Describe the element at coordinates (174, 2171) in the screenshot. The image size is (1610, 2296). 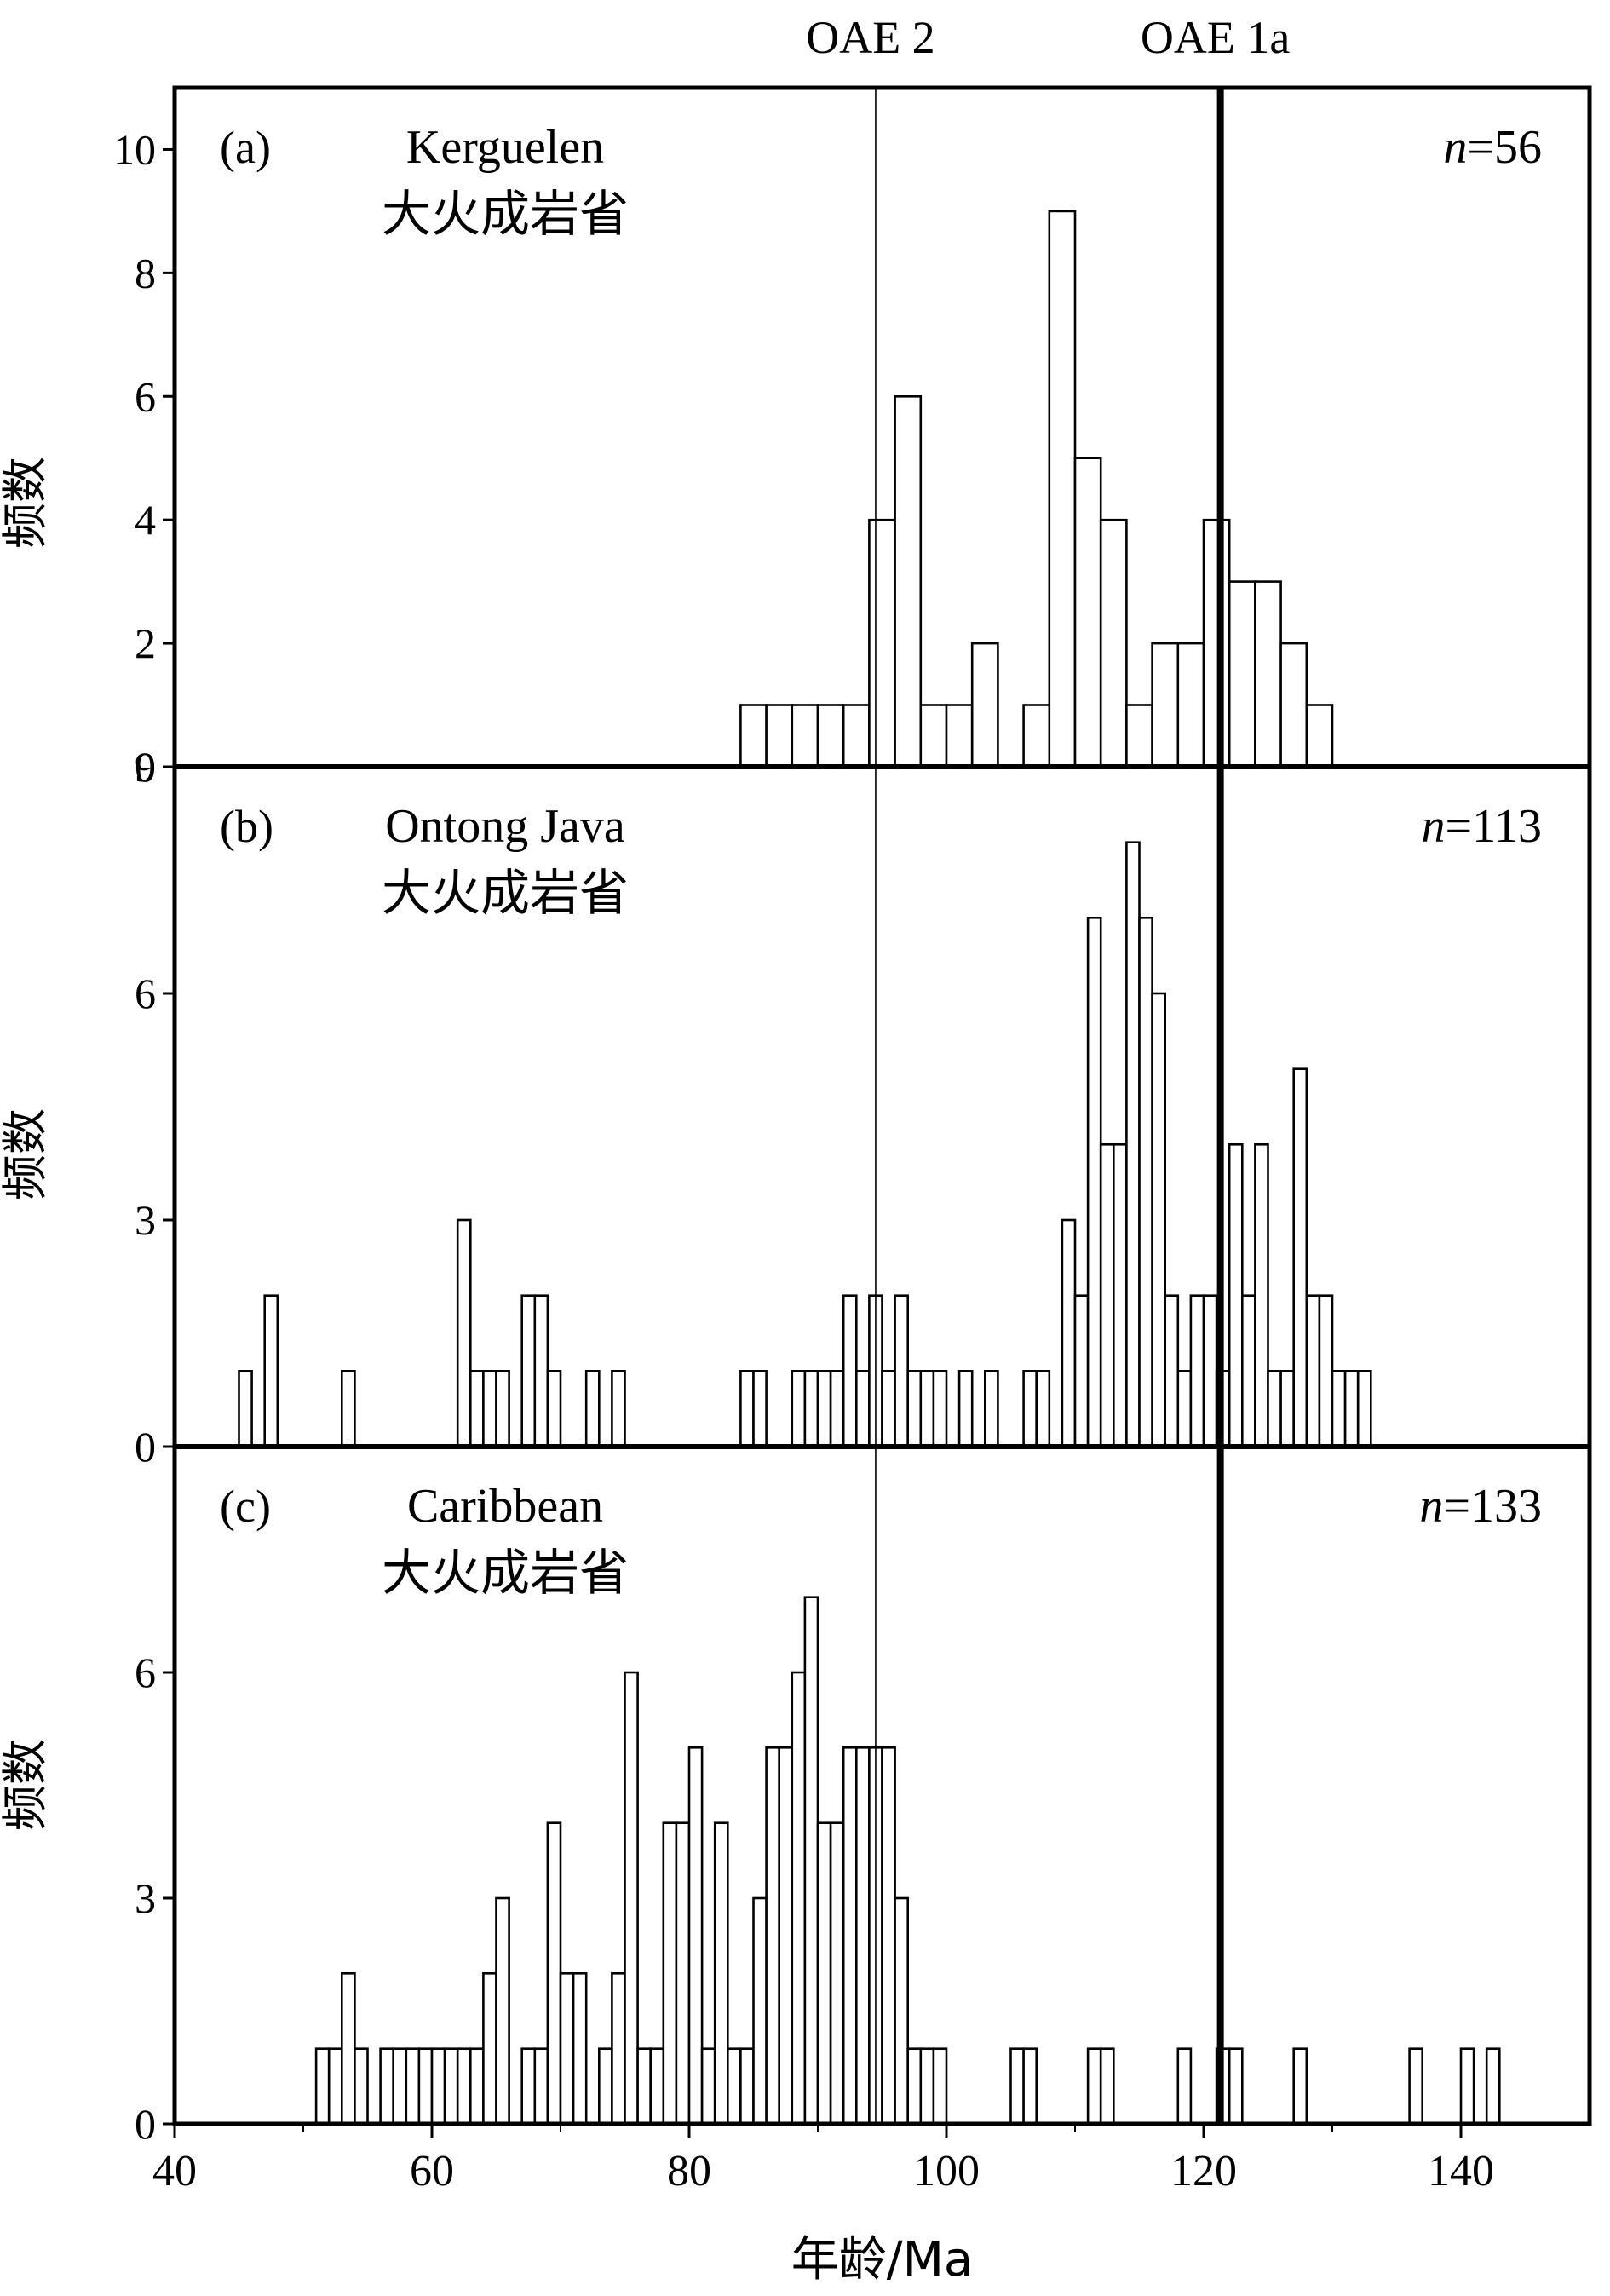
I see `x-tick-label: 40` at that location.